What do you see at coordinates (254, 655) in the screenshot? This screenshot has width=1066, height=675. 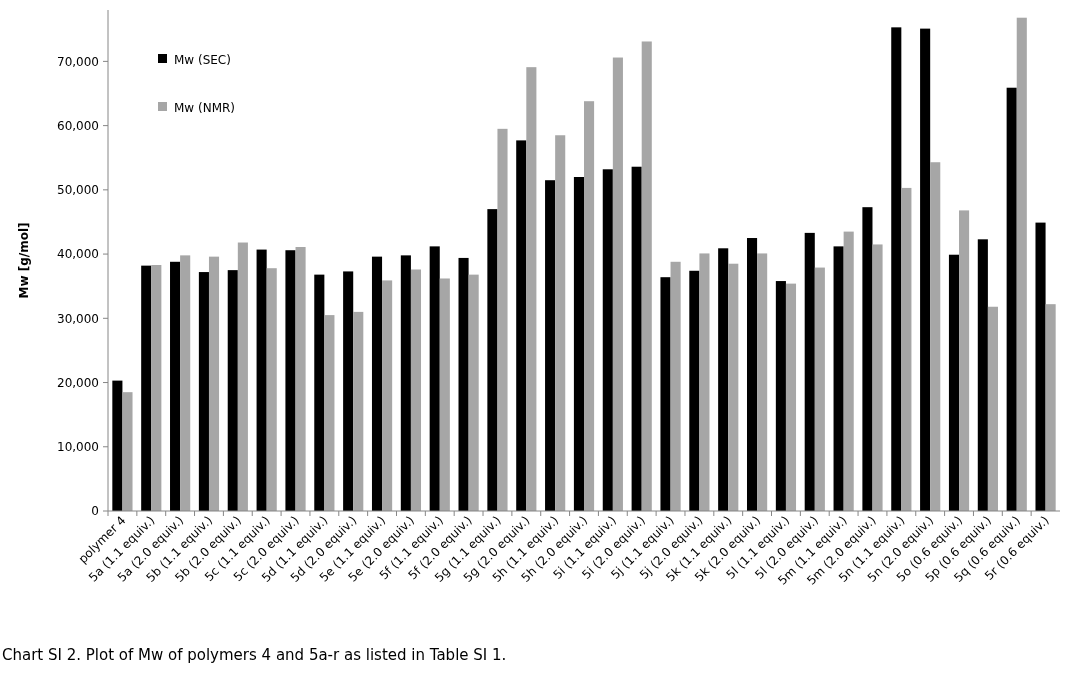 I see `text: Chart SI 2. Plot of Mw of polymers 4 and 5a-r as listed in Table SI 1.` at bounding box center [254, 655].